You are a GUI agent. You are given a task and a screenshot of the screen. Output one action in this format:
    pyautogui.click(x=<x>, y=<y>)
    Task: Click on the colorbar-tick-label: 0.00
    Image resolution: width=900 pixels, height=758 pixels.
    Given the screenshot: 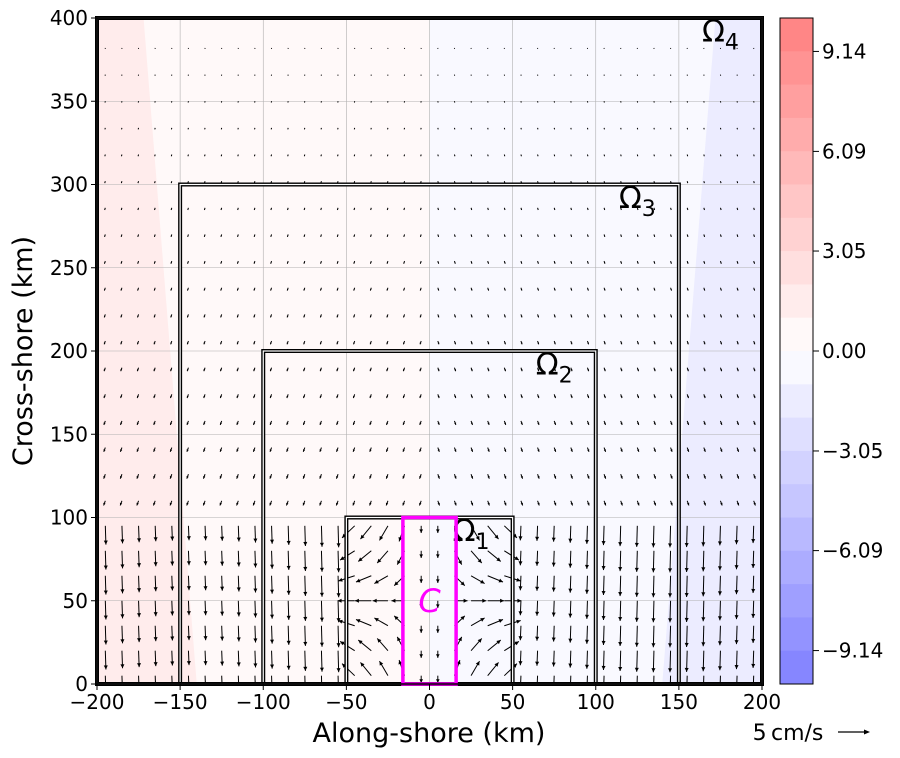 What is the action you would take?
    pyautogui.click(x=844, y=351)
    